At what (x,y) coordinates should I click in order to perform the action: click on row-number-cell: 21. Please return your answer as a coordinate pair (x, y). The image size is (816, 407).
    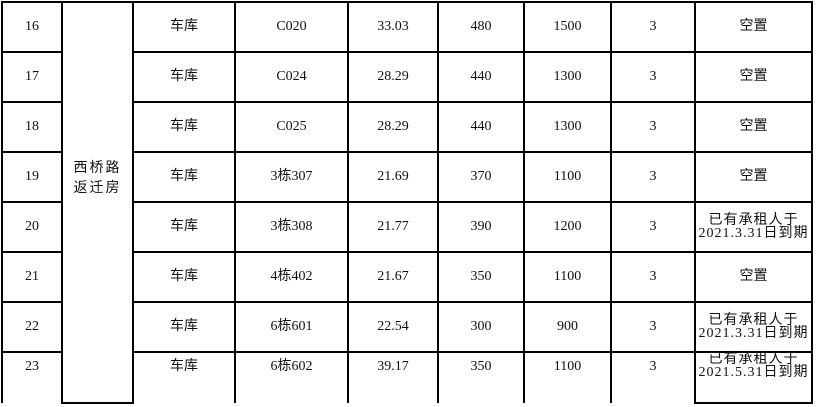
    Looking at the image, I should click on (32, 277).